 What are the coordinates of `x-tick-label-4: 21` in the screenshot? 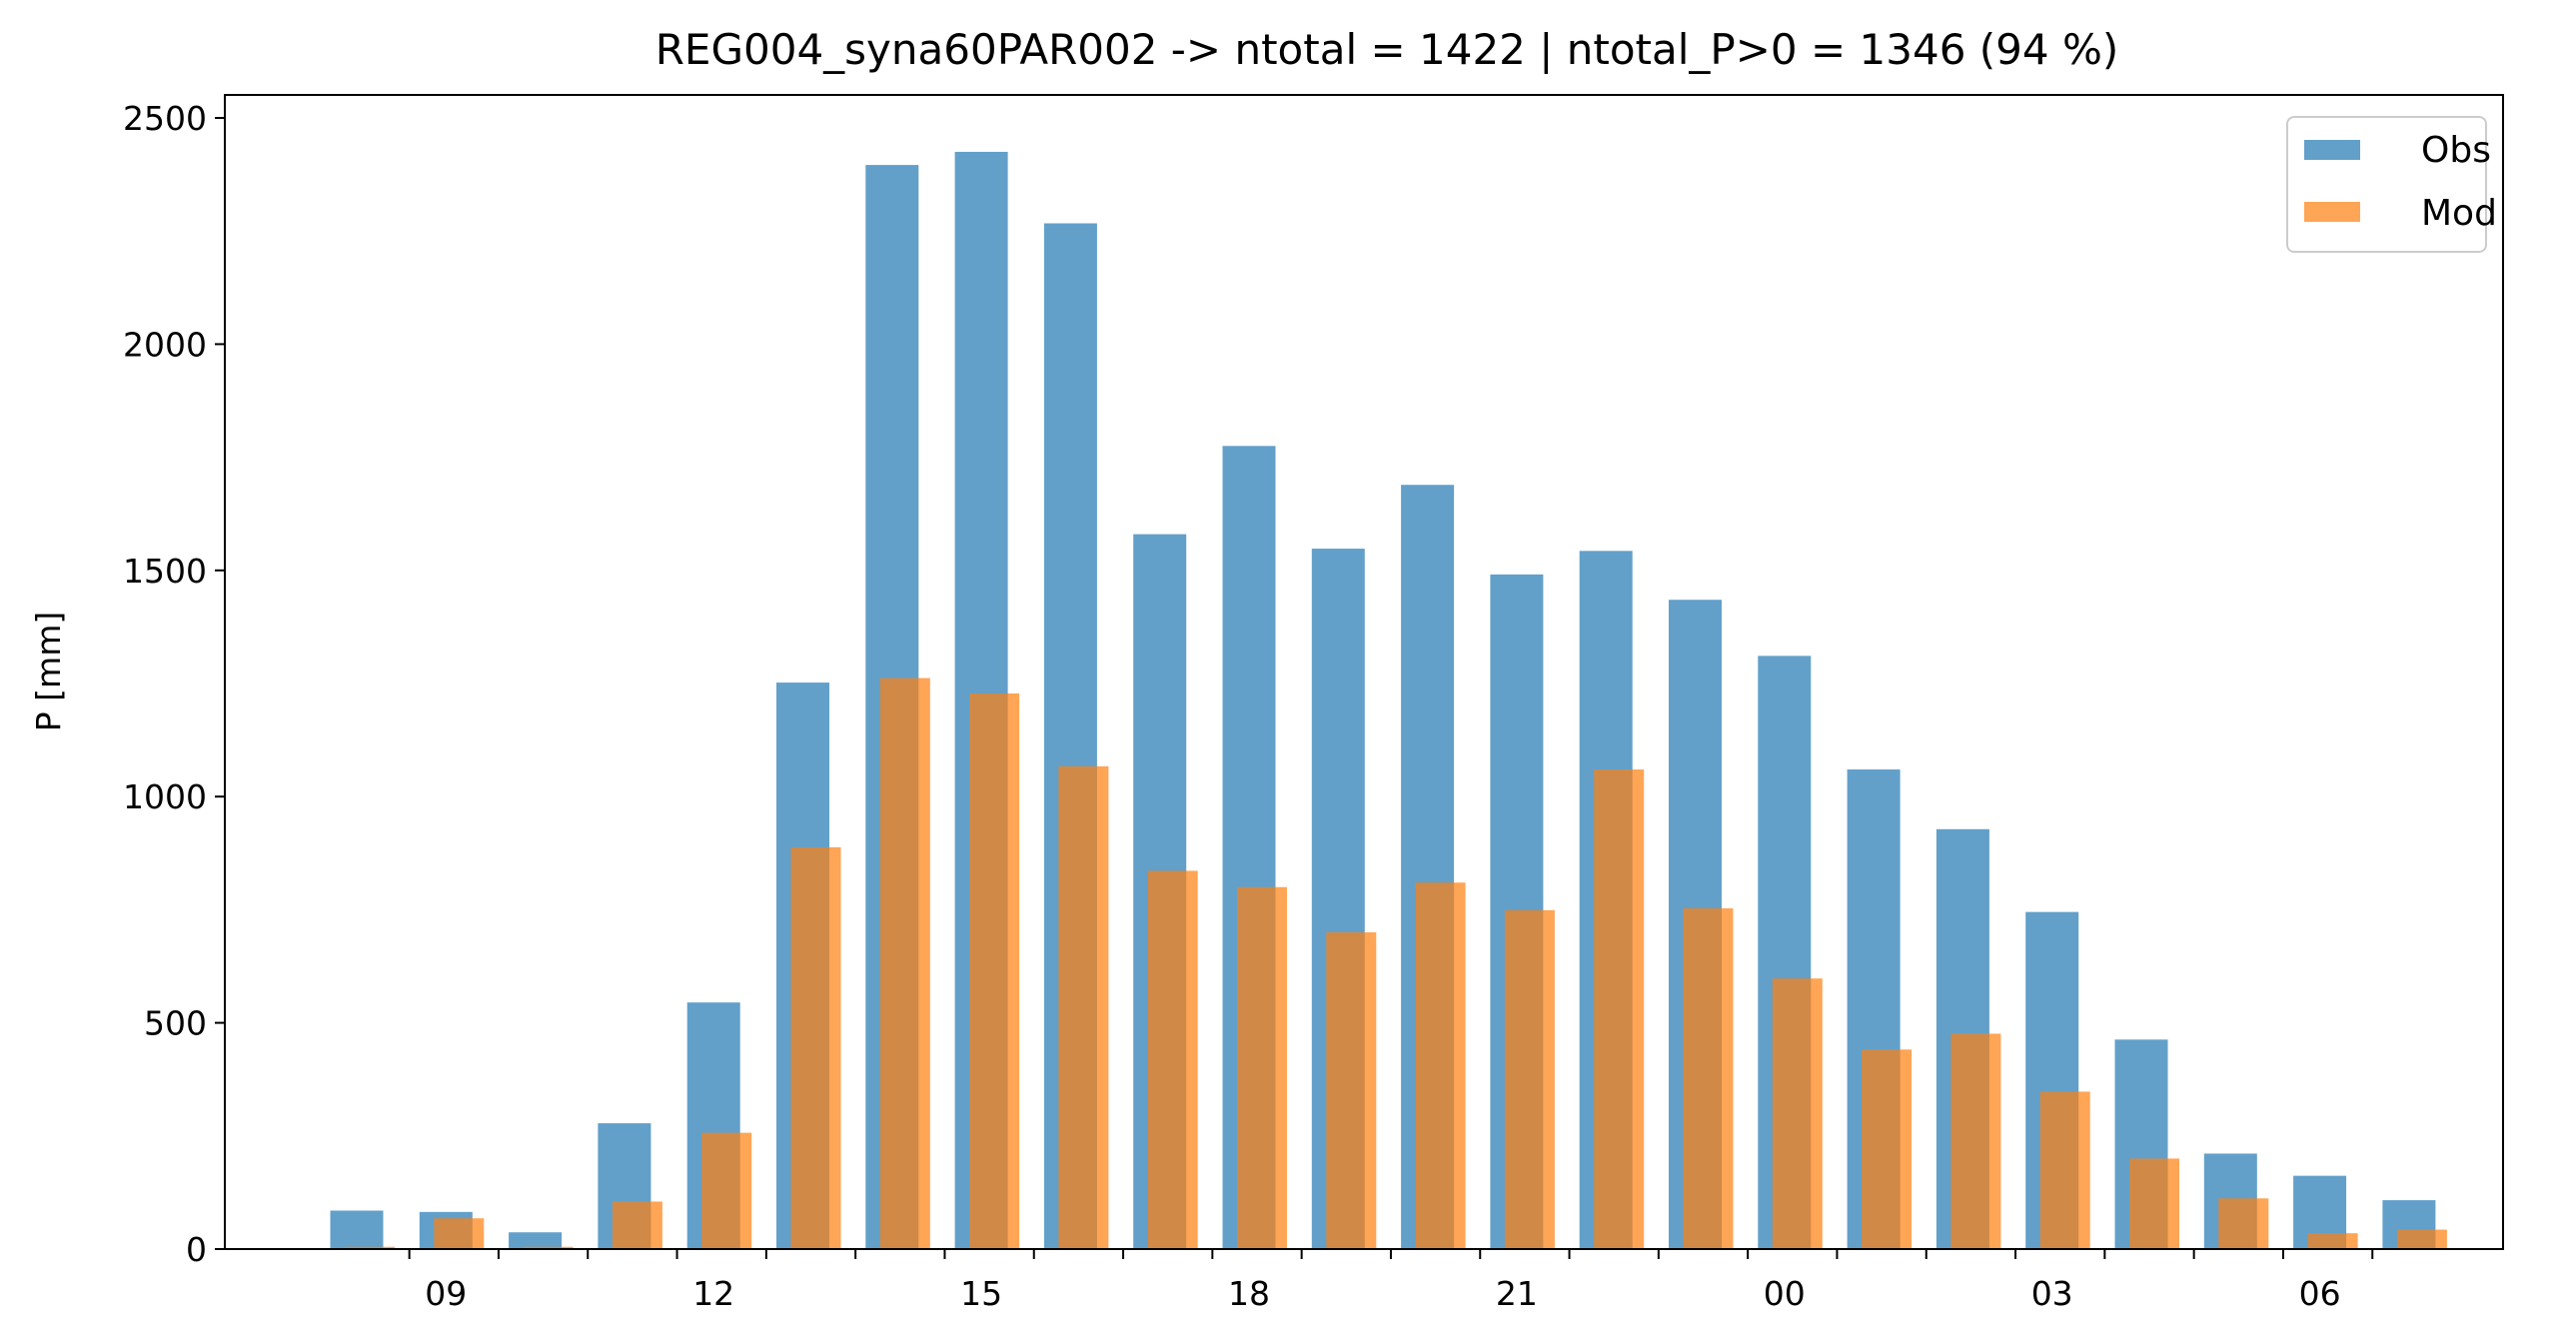 It's located at (1517, 1293).